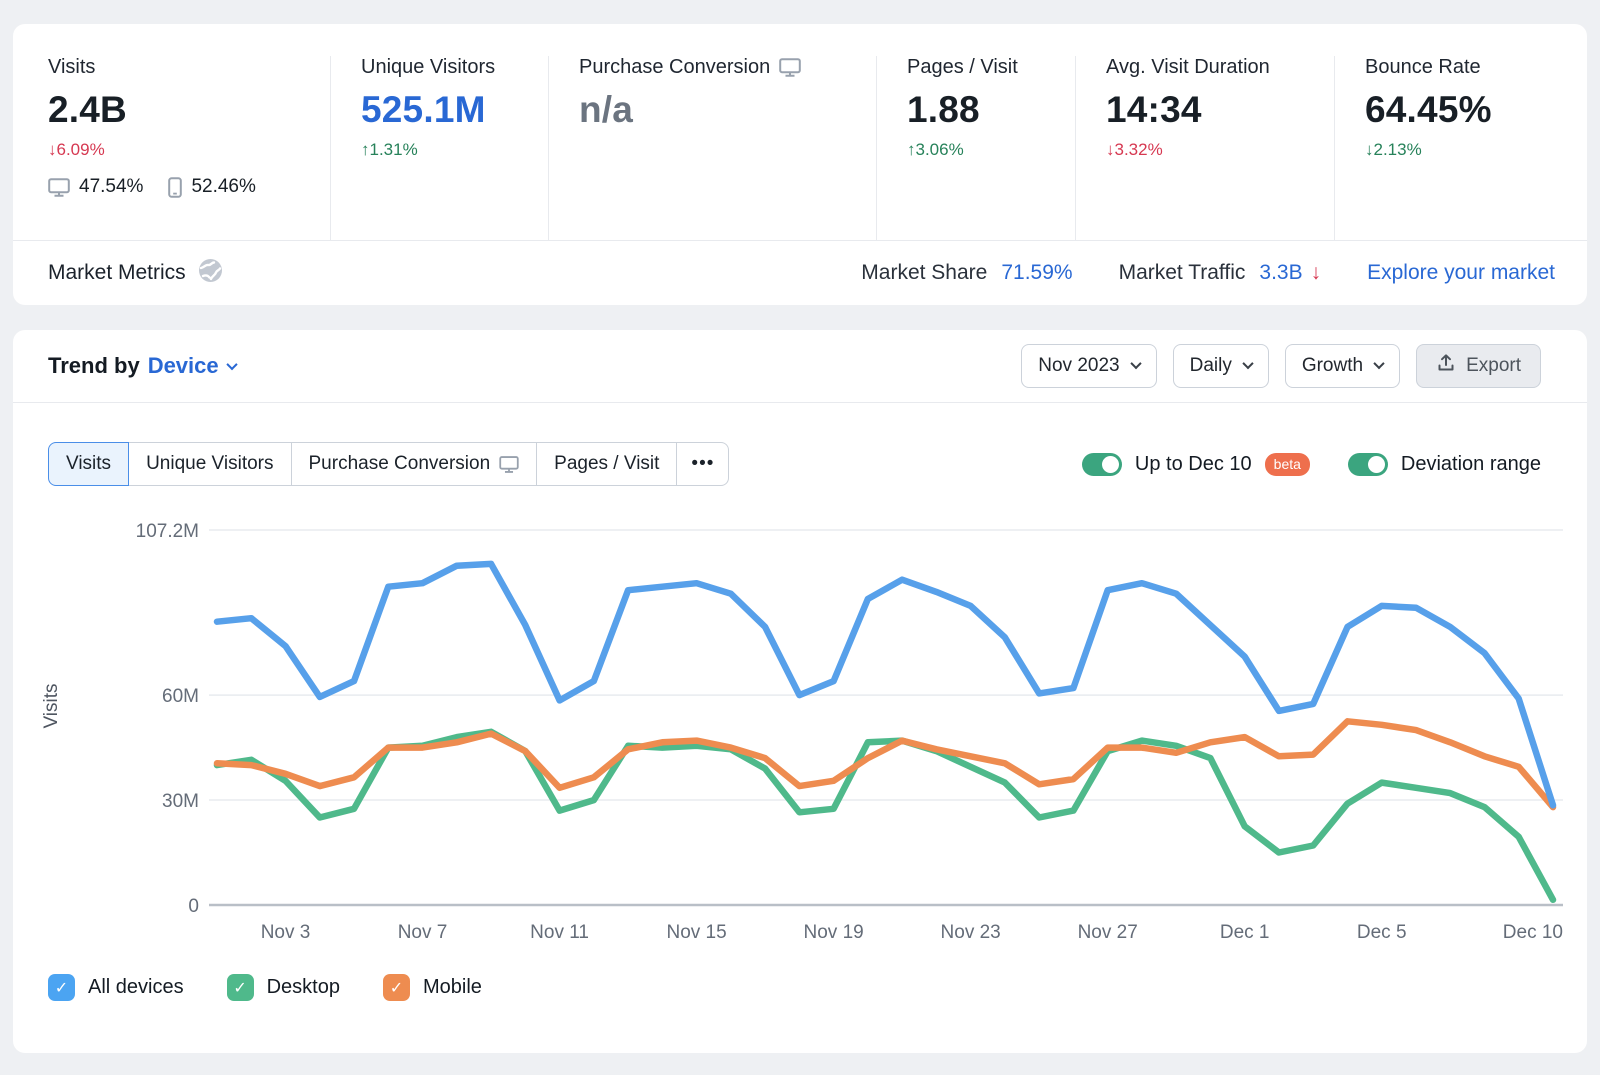 The width and height of the screenshot is (1600, 1075). What do you see at coordinates (72, 67) in the screenshot?
I see `metric-visits-label: Visits` at bounding box center [72, 67].